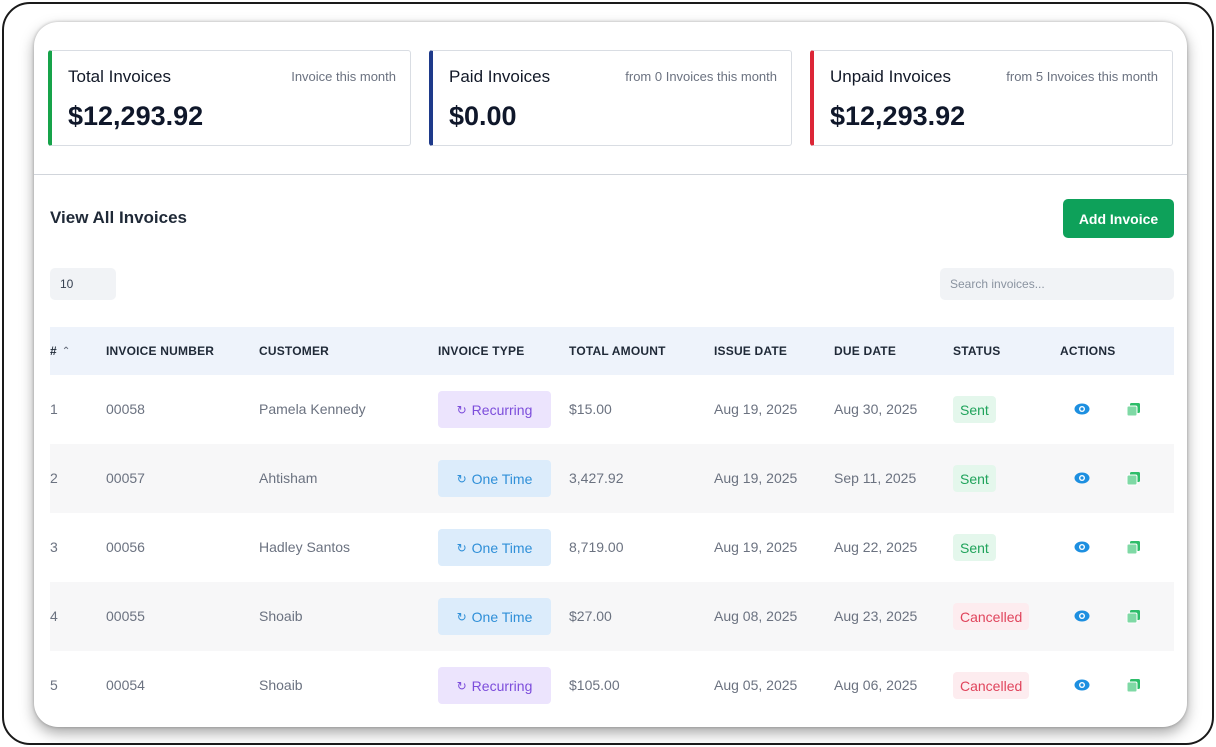 The image size is (1216, 747). I want to click on total-amount: 8,719.00, so click(596, 547).